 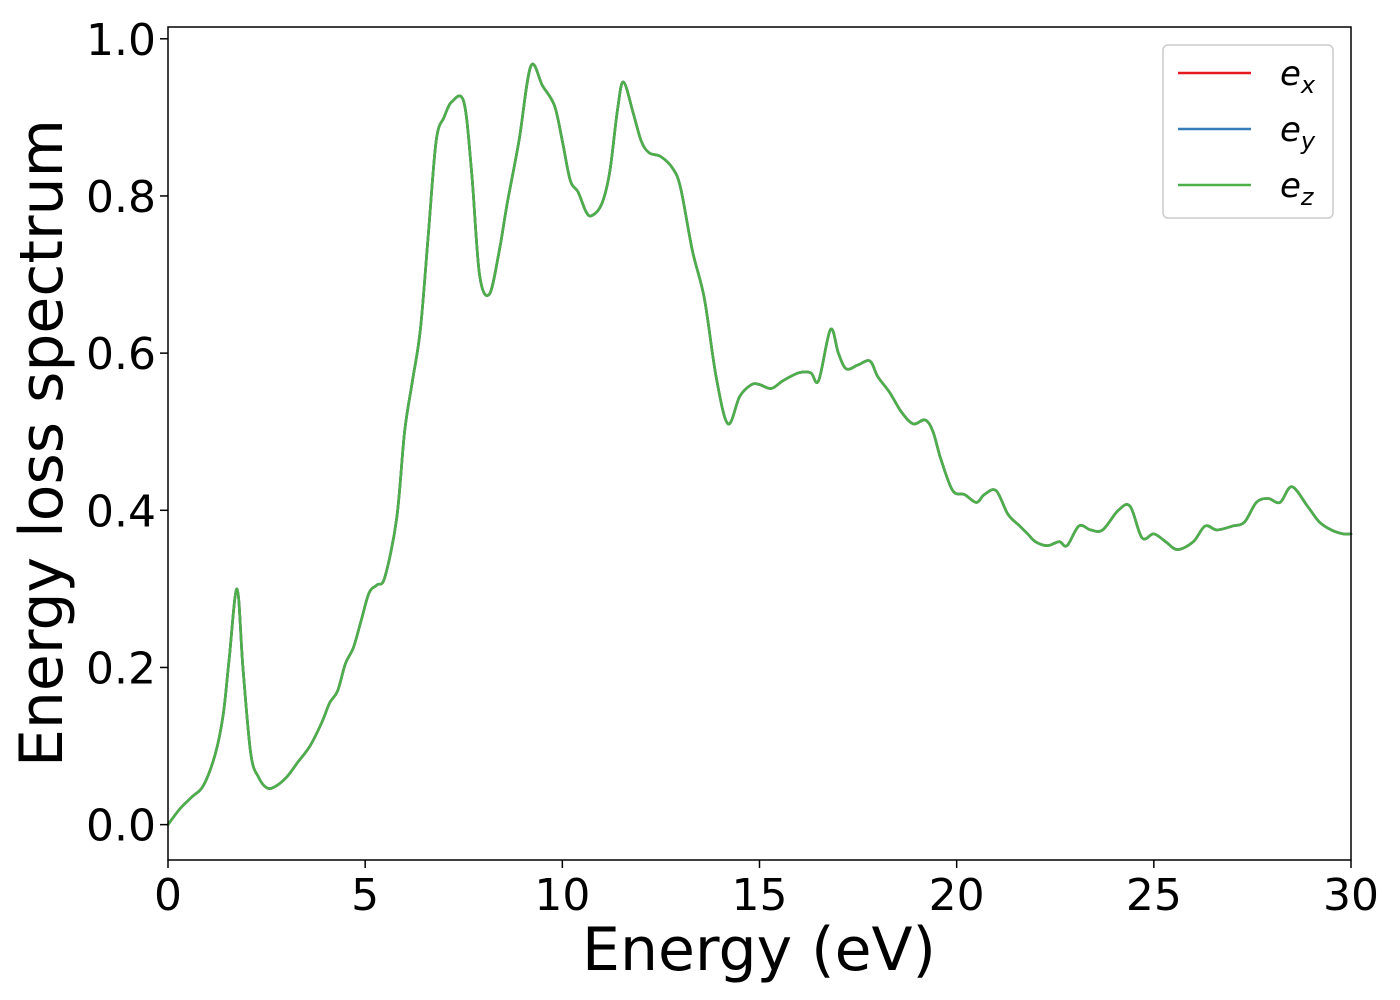 What do you see at coordinates (1298, 132) in the screenshot?
I see `legend-label-y: ey` at bounding box center [1298, 132].